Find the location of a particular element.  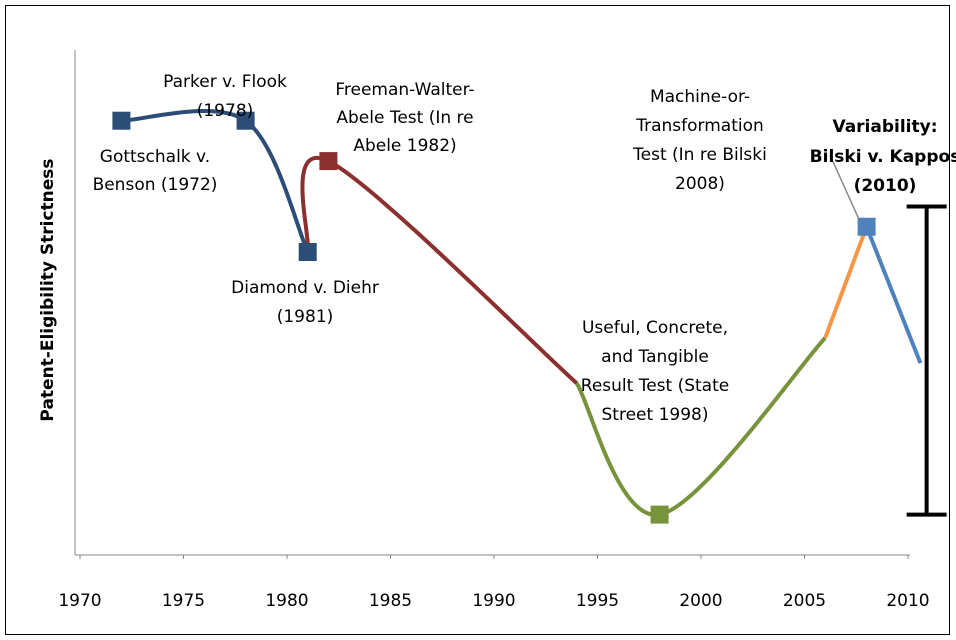

annotation: Result Test (State is located at coordinates (655, 386).